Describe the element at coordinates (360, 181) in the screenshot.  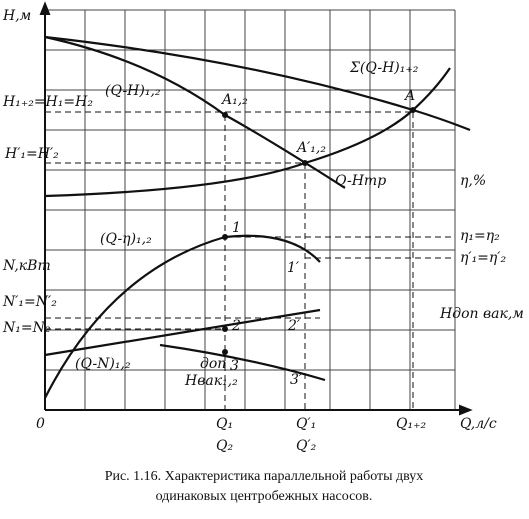
I see `label: Q-Hтр` at that location.